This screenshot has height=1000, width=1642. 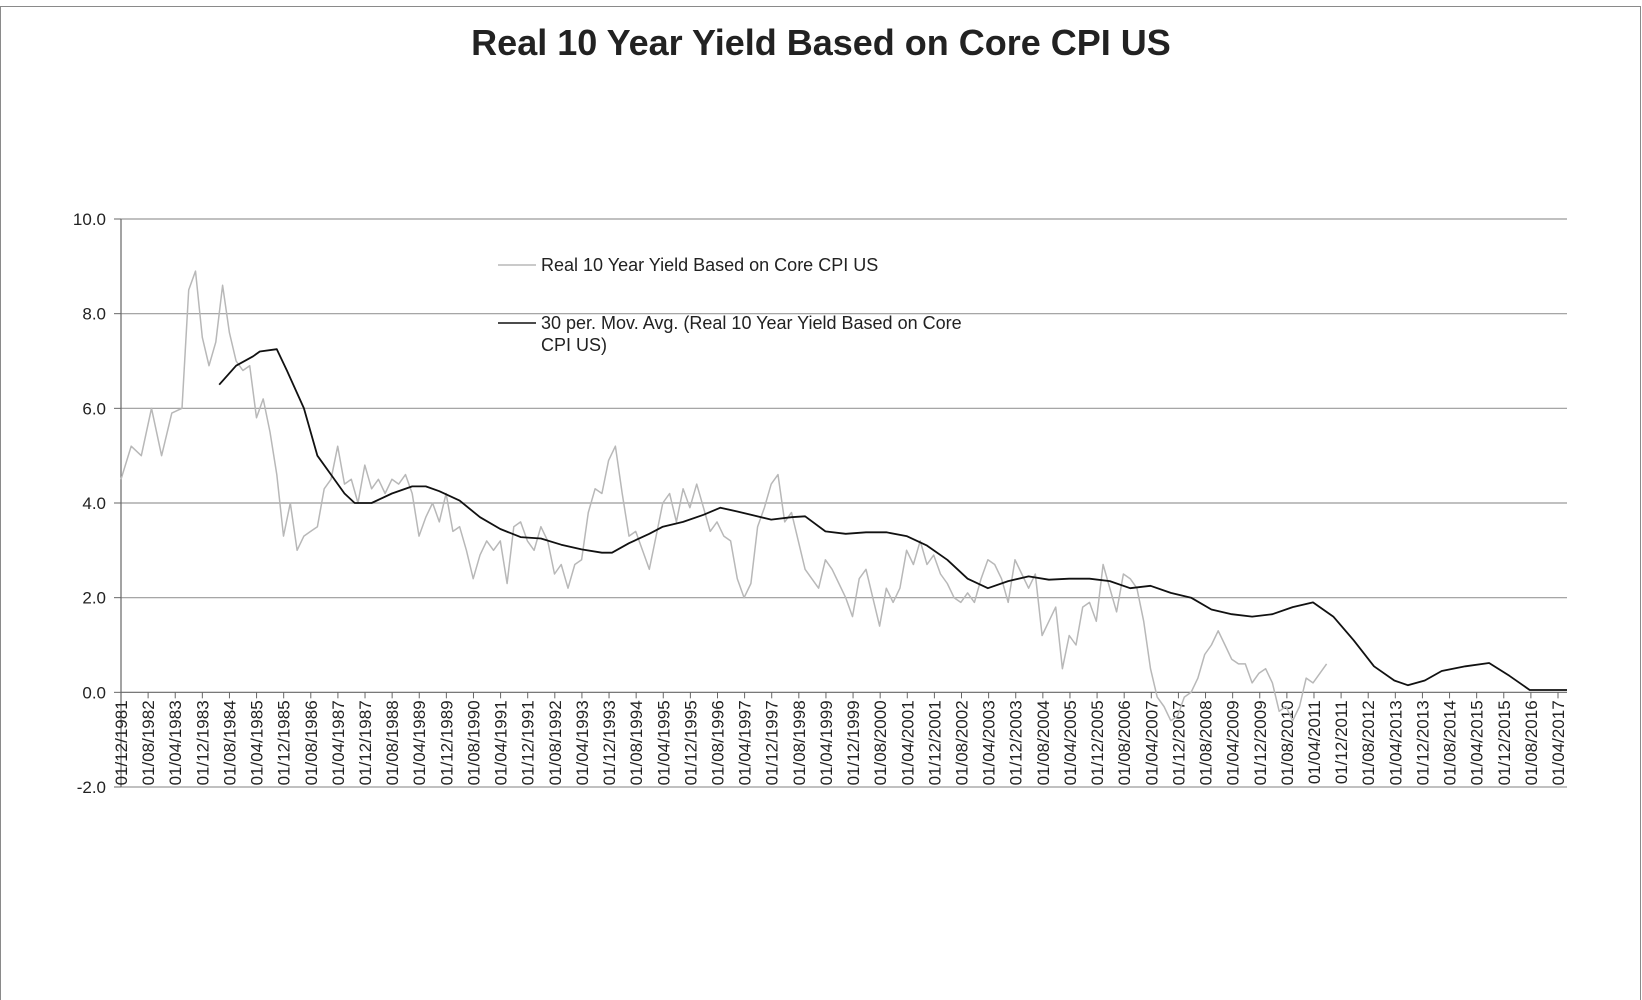 What do you see at coordinates (1531, 742) in the screenshot?
I see `xtick-label-52: 01/08/2016` at bounding box center [1531, 742].